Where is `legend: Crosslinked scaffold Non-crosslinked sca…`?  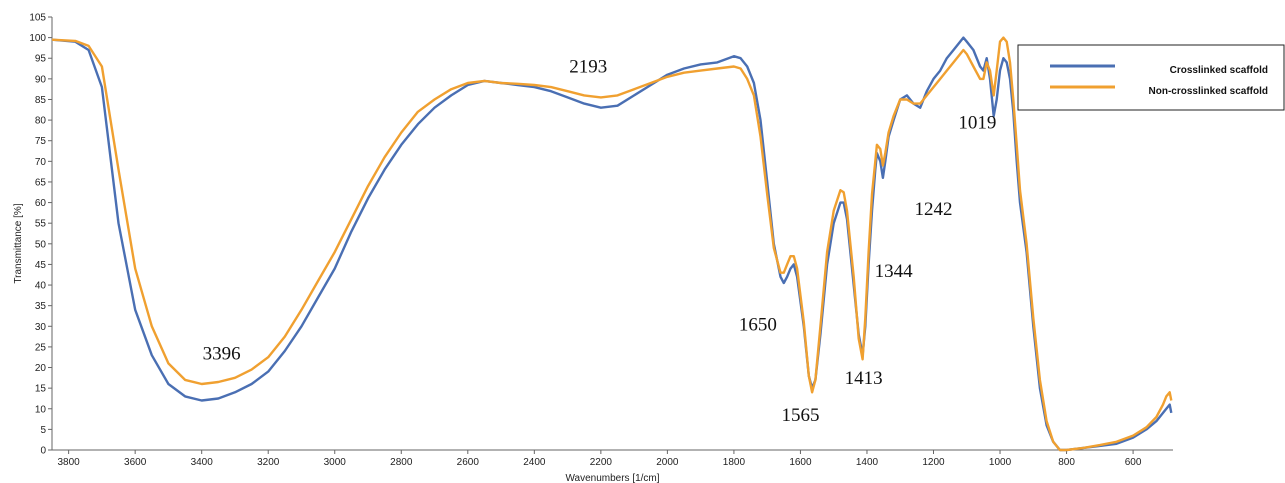 legend: Crosslinked scaffold Non-crosslinked sca… is located at coordinates (1151, 77).